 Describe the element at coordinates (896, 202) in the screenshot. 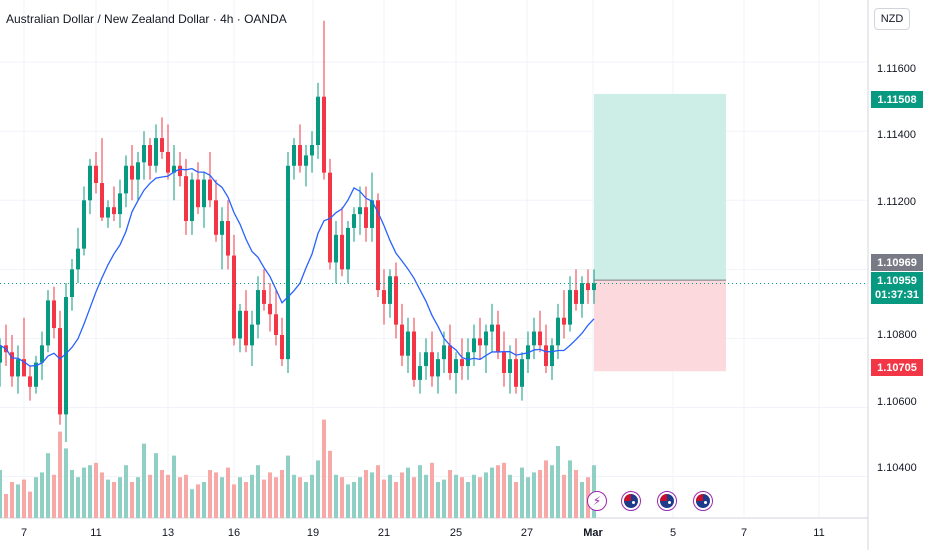

I see `price-axis-label: 1.11200` at that location.